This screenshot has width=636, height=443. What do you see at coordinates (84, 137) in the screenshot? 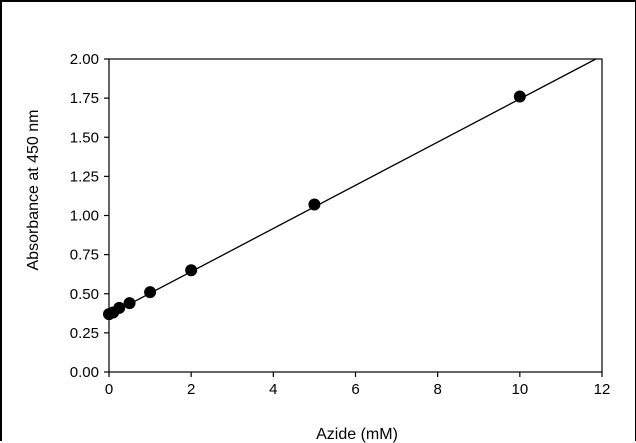
I see `y-tick-label: 1.50` at bounding box center [84, 137].